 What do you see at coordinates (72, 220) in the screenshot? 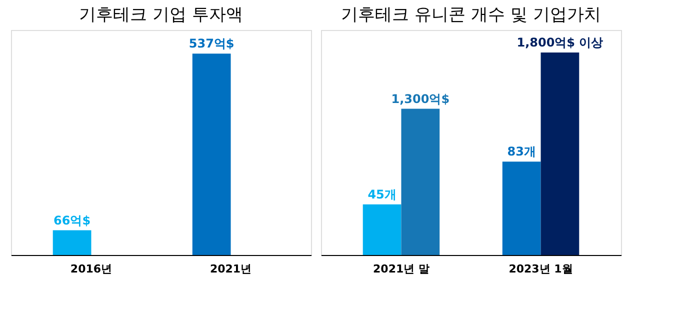
I see `data-label: 66억$` at bounding box center [72, 220].